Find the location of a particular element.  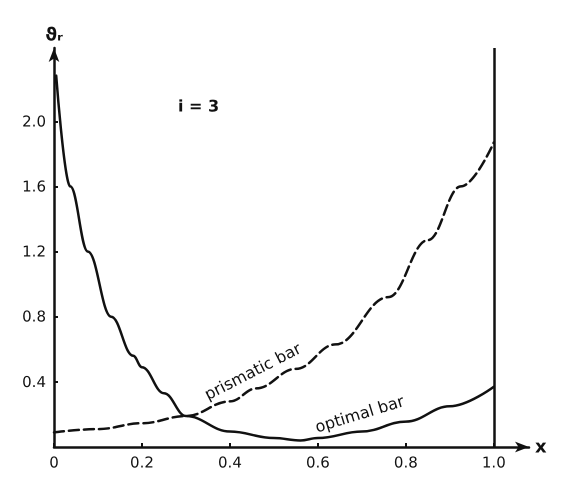

annotation: i = 3 is located at coordinates (199, 106).